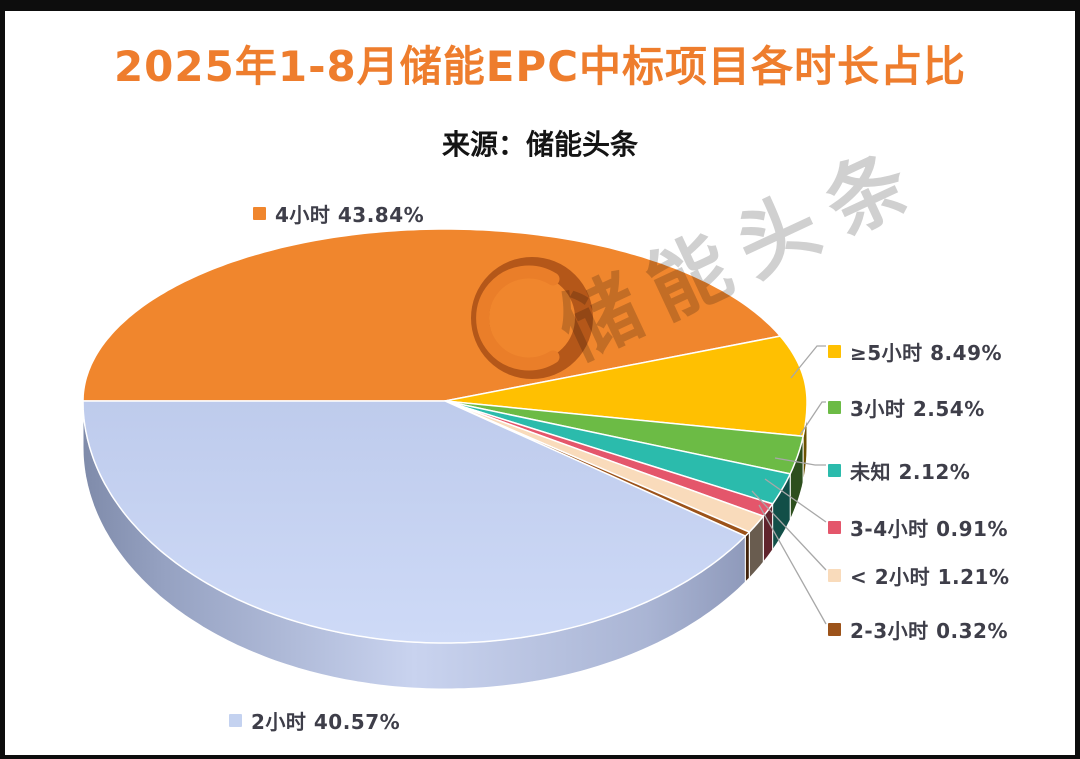  Describe the element at coordinates (929, 529) in the screenshot. I see `legend-label: 3-4小时 0.91%` at that location.